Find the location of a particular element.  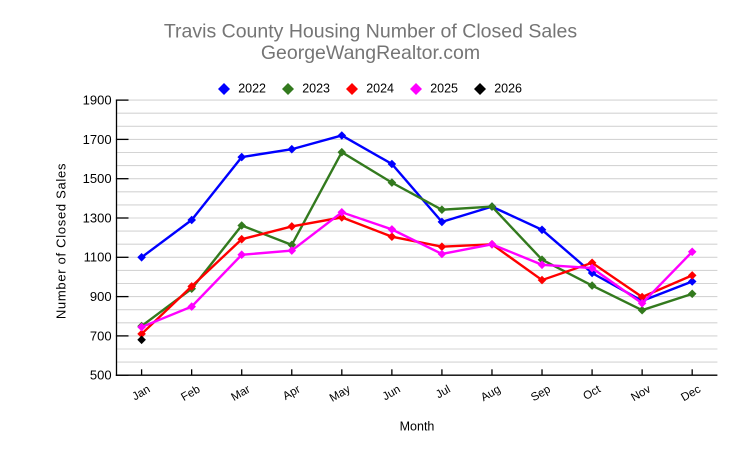

svg-text: 700 is located at coordinates (101, 335).